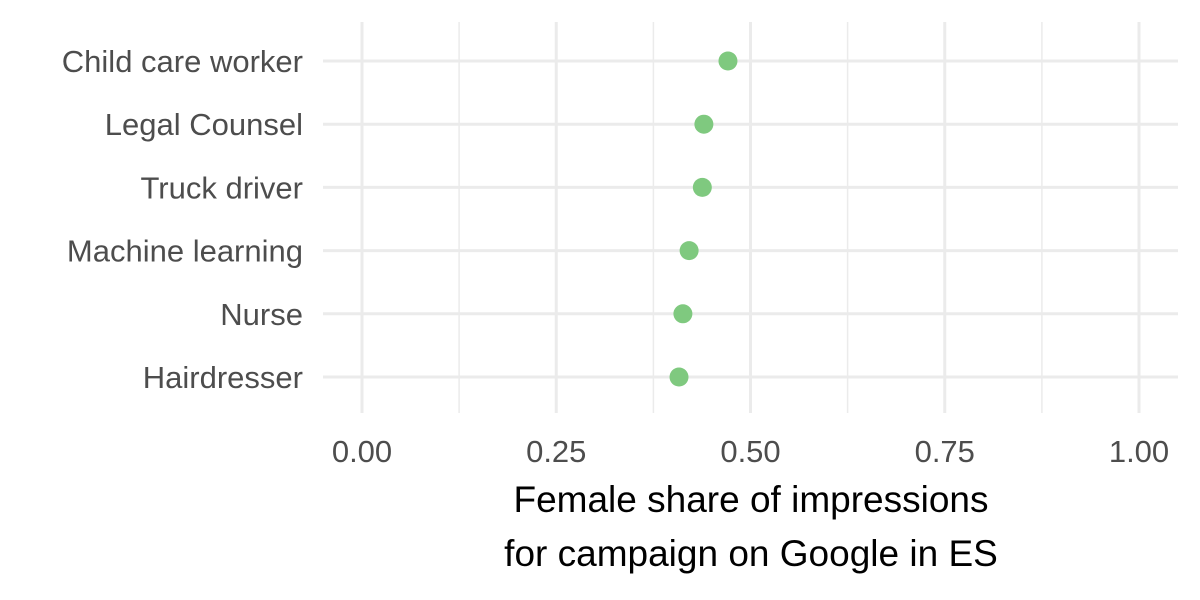 The image size is (1200, 600). Describe the element at coordinates (945, 451) in the screenshot. I see `x-tick-label: 0.75` at that location.